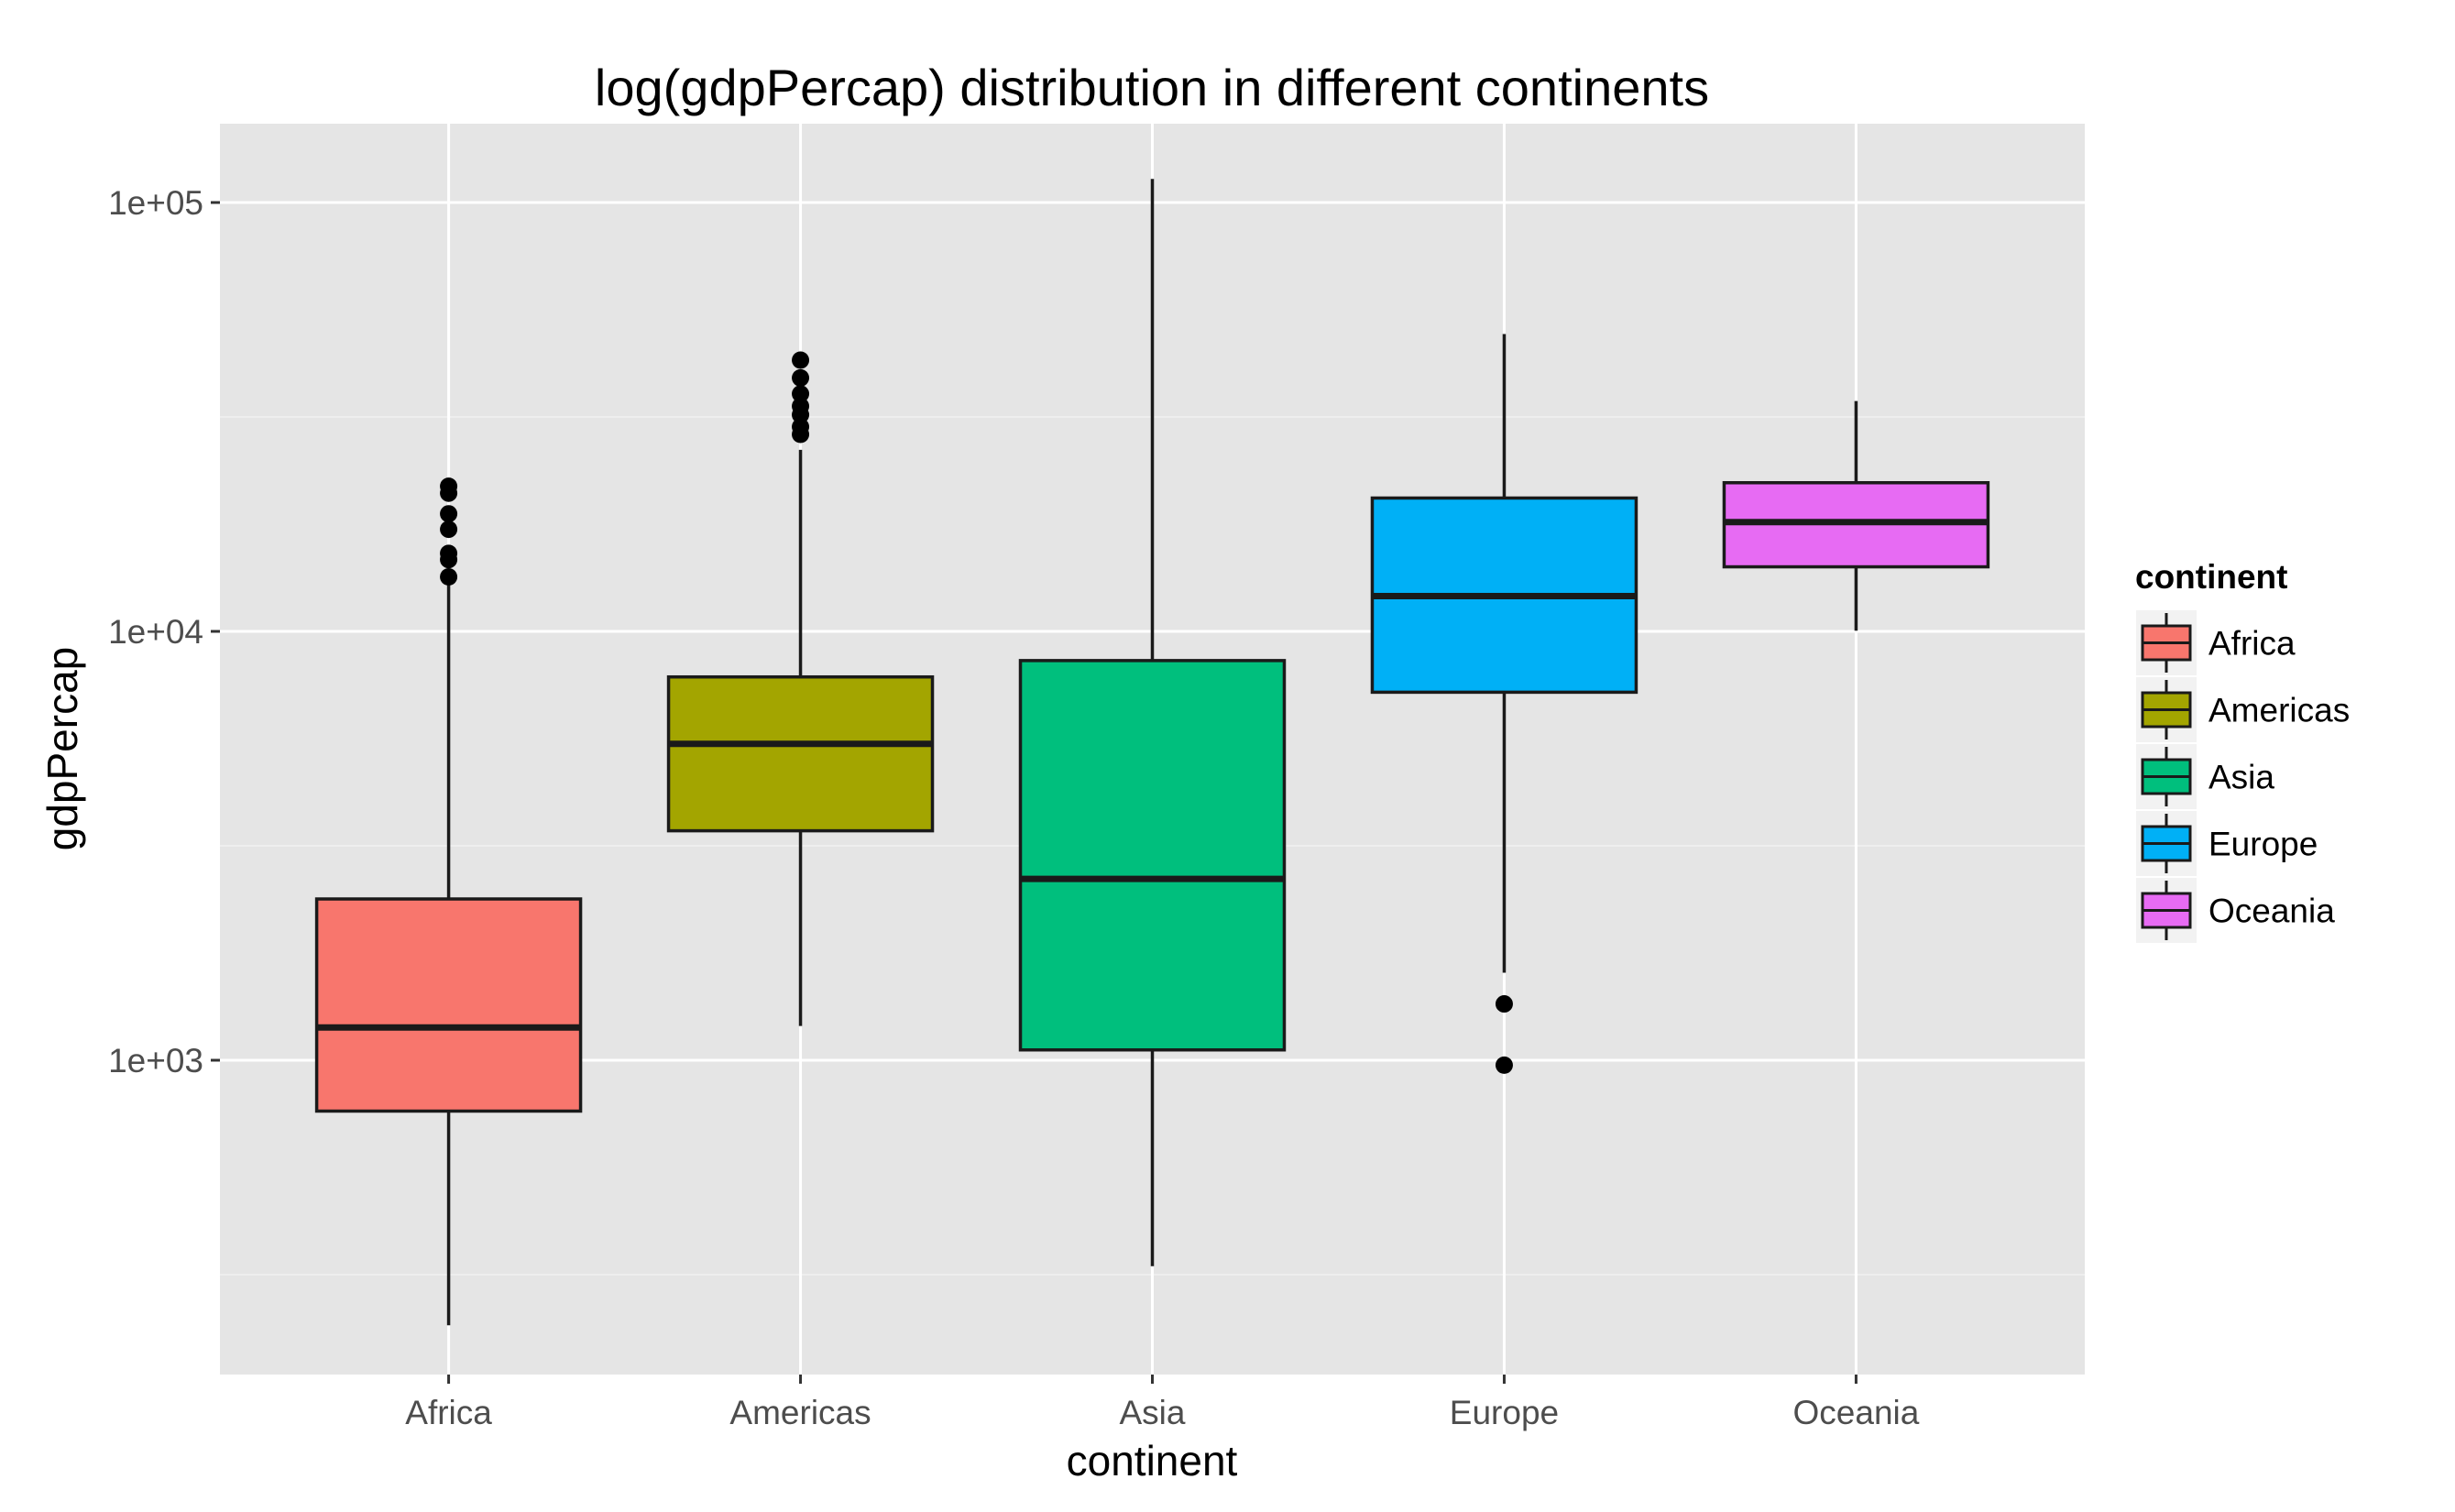 This screenshot has width=2455, height=1512. I want to click on box-africa, so click(448, 901).